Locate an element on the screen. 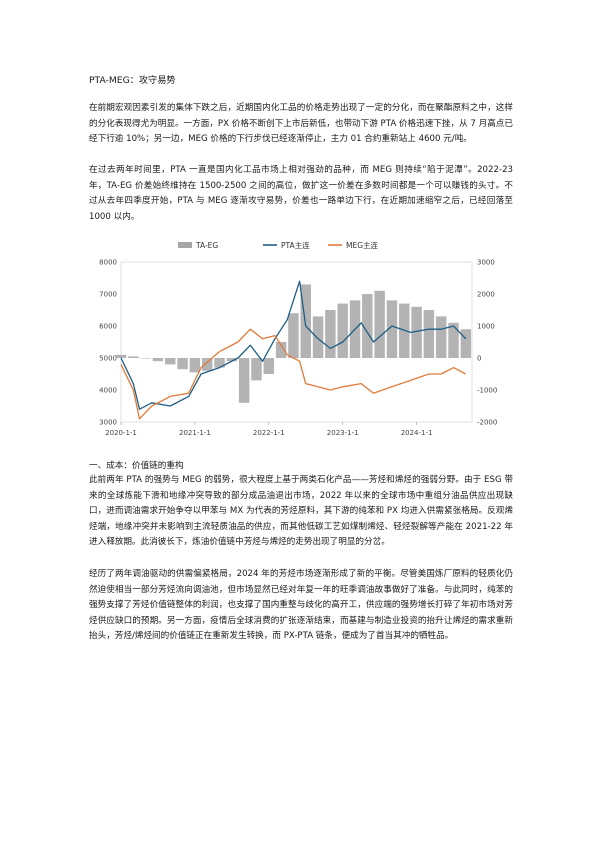 The image size is (595, 842). y-right-tick-label: 1000 is located at coordinates (486, 327).